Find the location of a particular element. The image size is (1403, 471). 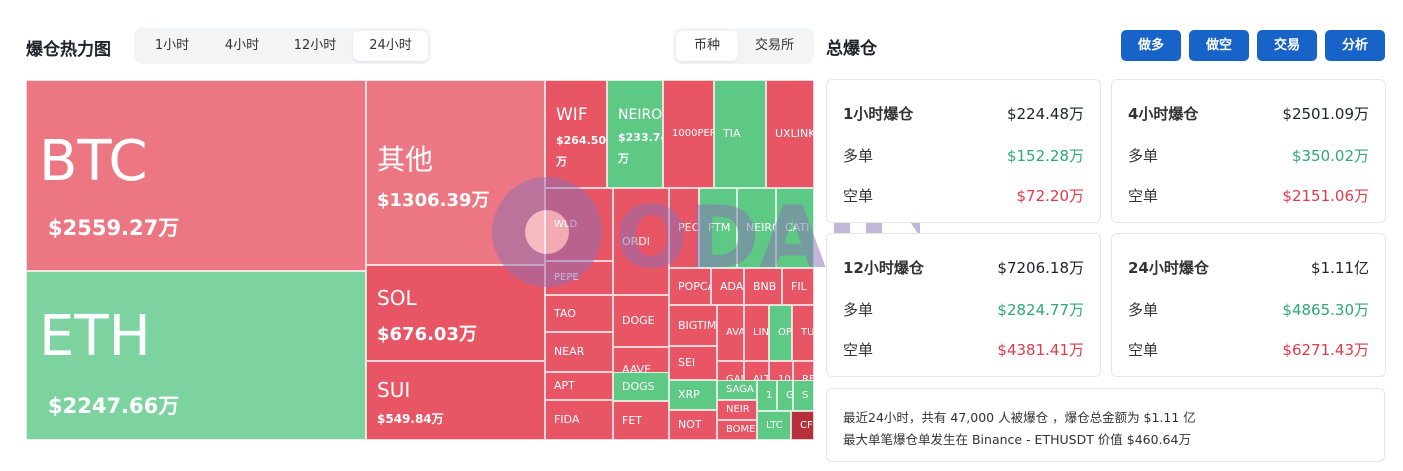

tile-btc: BTC $2559.27万 is located at coordinates (196, 175).